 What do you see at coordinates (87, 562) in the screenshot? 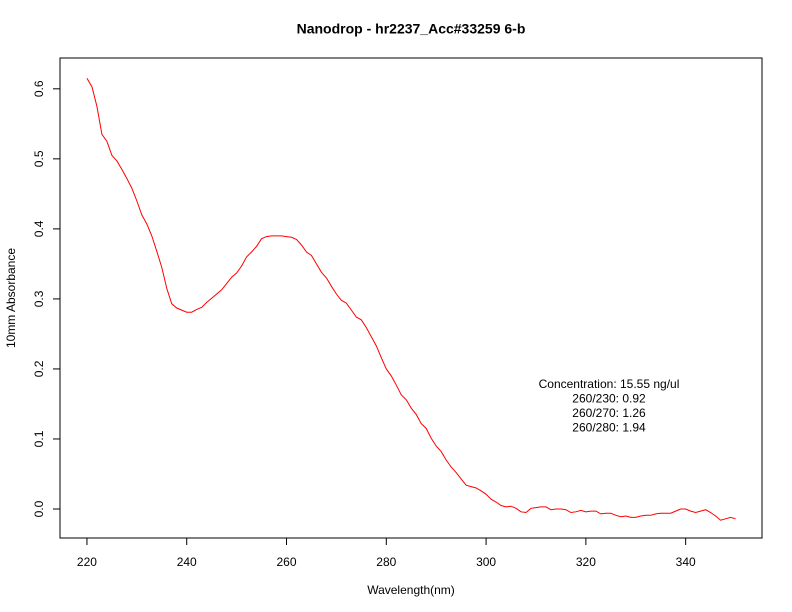
I see `x-tick-label: 220` at bounding box center [87, 562].